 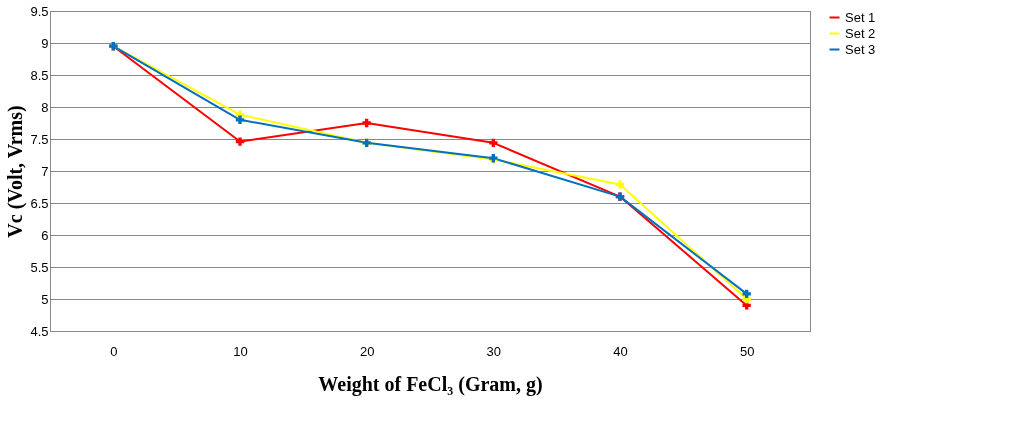 I want to click on y-tick-label: 7, so click(x=45, y=171).